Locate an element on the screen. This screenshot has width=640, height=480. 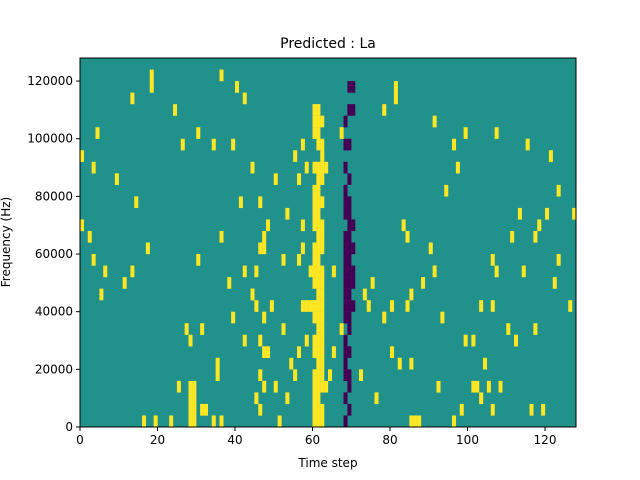
x-axis-ticks: 0 20 40 60 80 100 120 is located at coordinates (316, 437).